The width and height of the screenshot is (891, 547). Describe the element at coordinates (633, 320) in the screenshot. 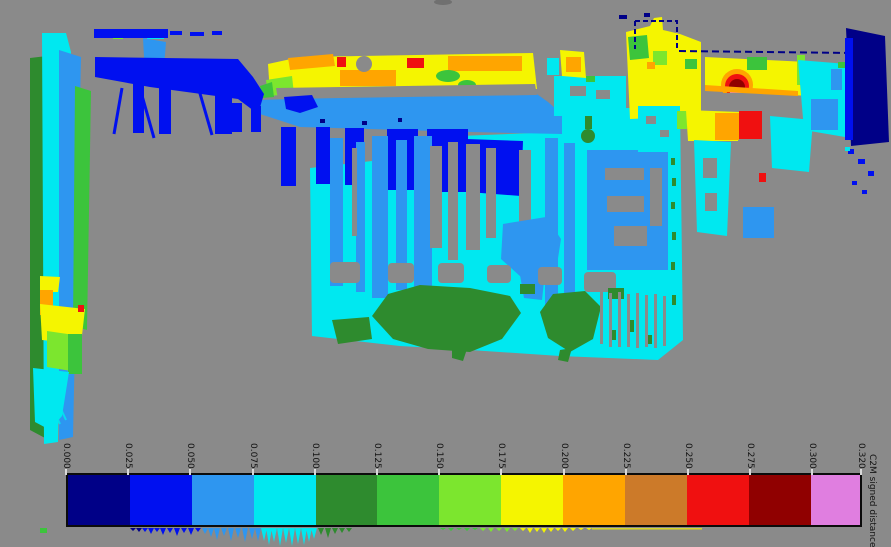

I see `hatch-texture` at that location.